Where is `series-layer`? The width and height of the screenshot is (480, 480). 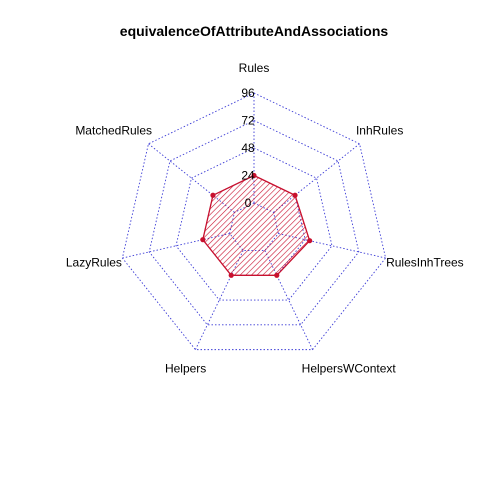
series-layer is located at coordinates (256, 225).